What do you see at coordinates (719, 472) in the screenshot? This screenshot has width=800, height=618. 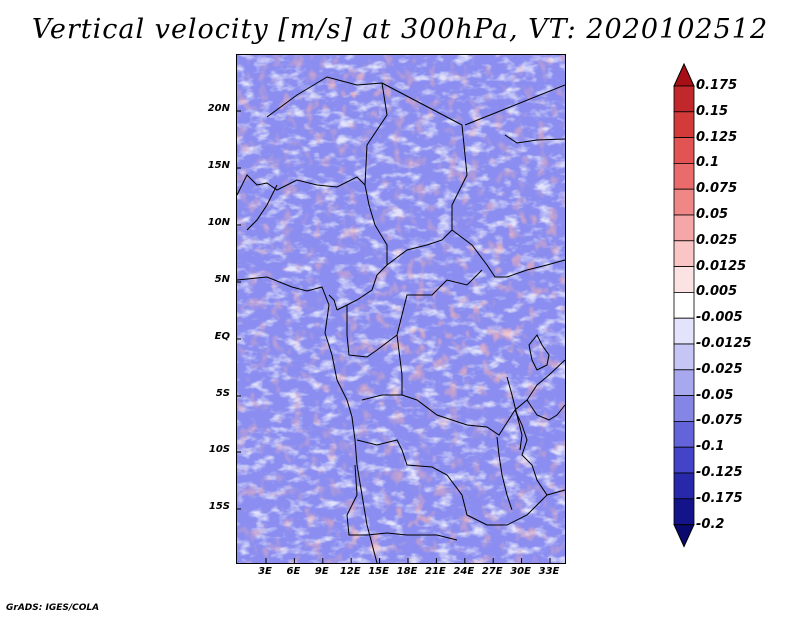 I see `colorbar-level-label: -0.125` at bounding box center [719, 472].